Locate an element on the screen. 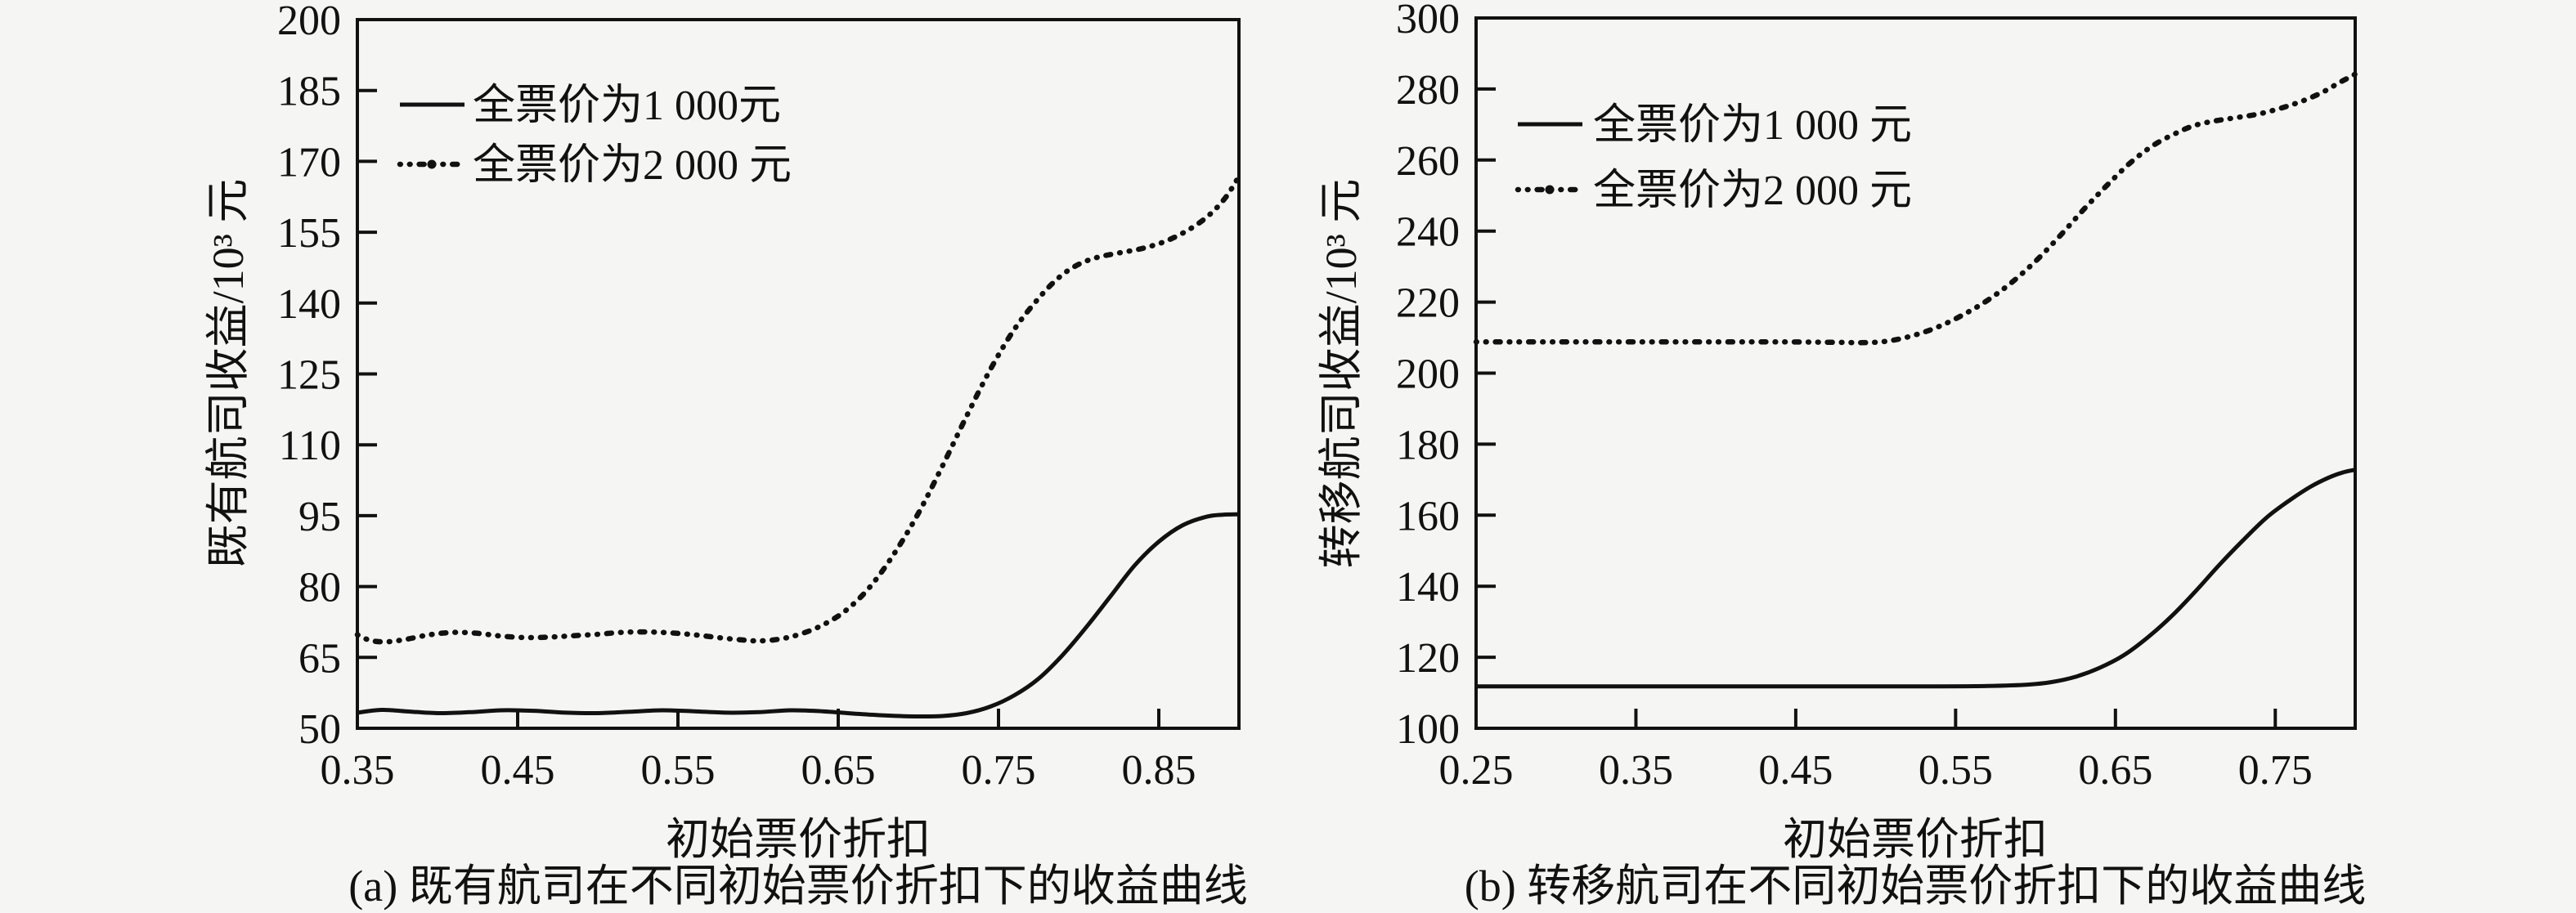  y-tick-label: 300 is located at coordinates (1428, 21).